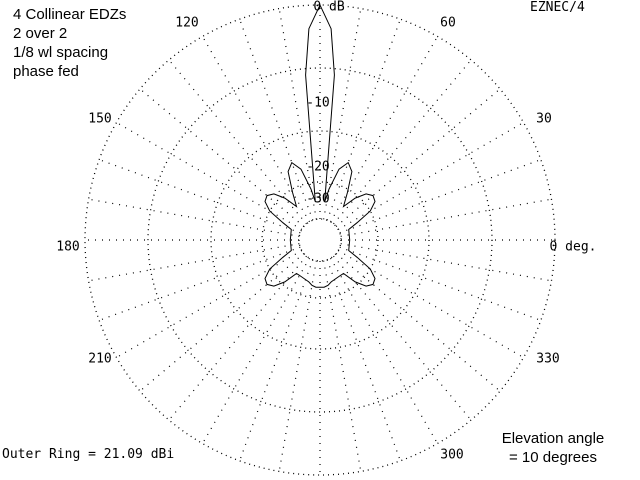  Describe the element at coordinates (553, 438) in the screenshot. I see `elevation-line-1: Elevation angle` at that location.